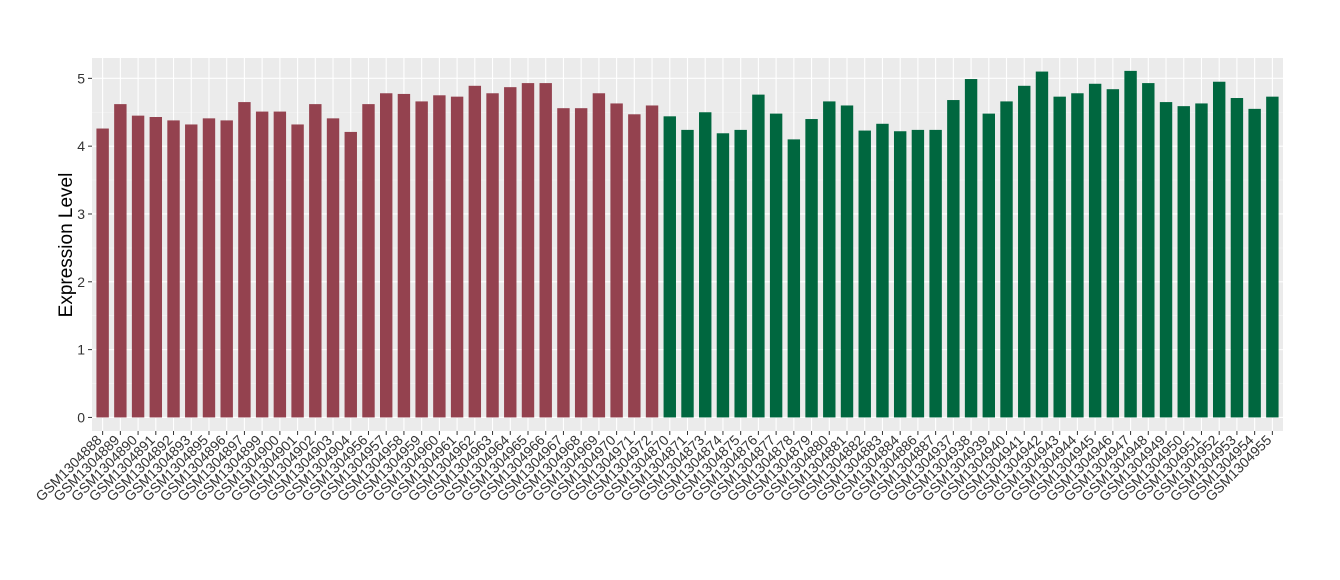  I want to click on bar-GSM1304953, so click(1237, 258).